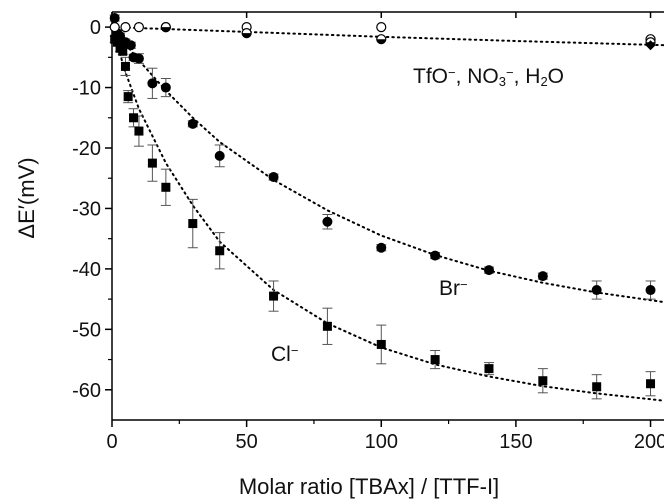 This screenshot has height=504, width=664. What do you see at coordinates (430, 76) in the screenshot?
I see `annotation-part: TfO` at bounding box center [430, 76].